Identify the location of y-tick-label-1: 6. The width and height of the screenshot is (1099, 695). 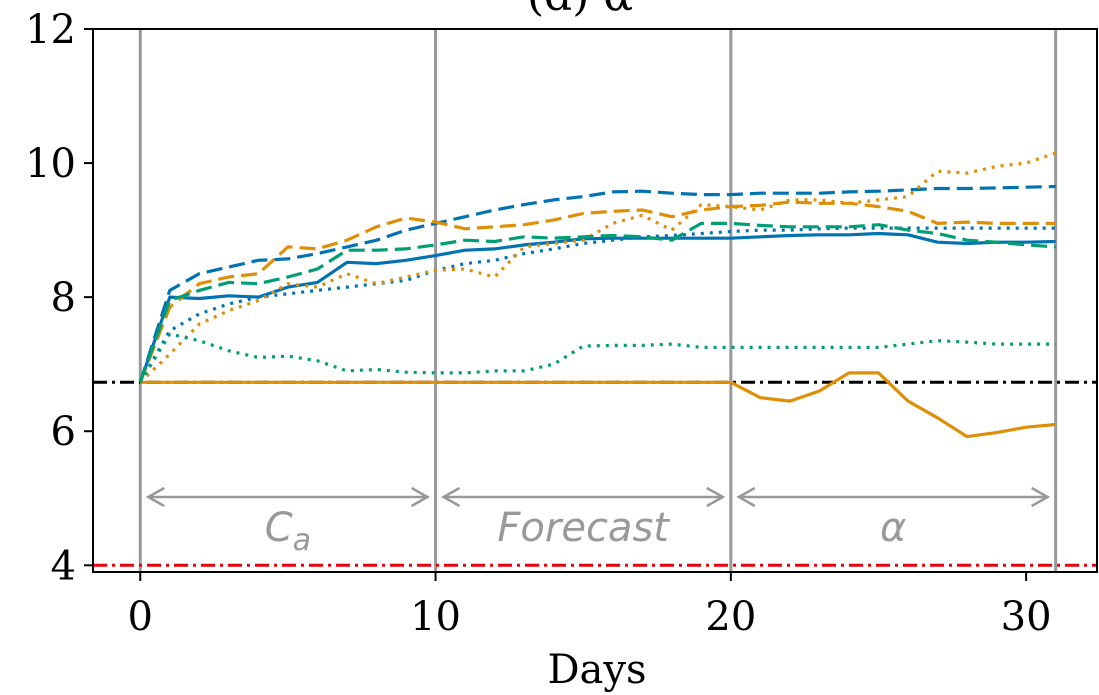
(63, 432).